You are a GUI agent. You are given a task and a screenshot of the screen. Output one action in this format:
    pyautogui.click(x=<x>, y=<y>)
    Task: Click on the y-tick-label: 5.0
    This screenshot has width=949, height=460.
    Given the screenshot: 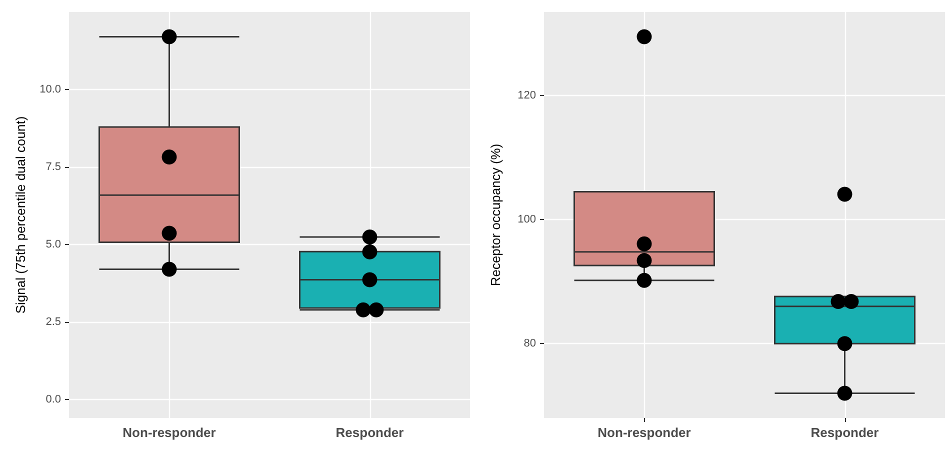 What is the action you would take?
    pyautogui.click(x=53, y=244)
    